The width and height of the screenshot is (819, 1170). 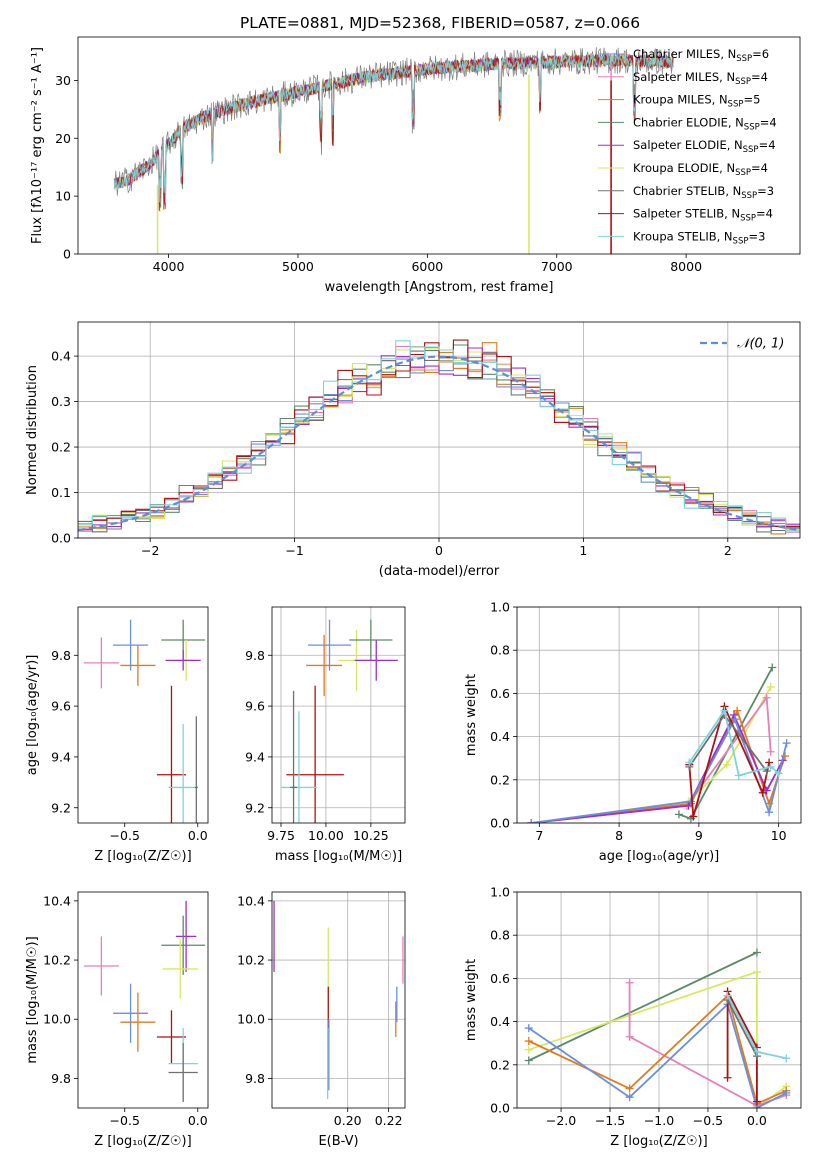 I want to click on legend-entry: Salpeter STELIB, NSSP=4, so click(x=703, y=215).